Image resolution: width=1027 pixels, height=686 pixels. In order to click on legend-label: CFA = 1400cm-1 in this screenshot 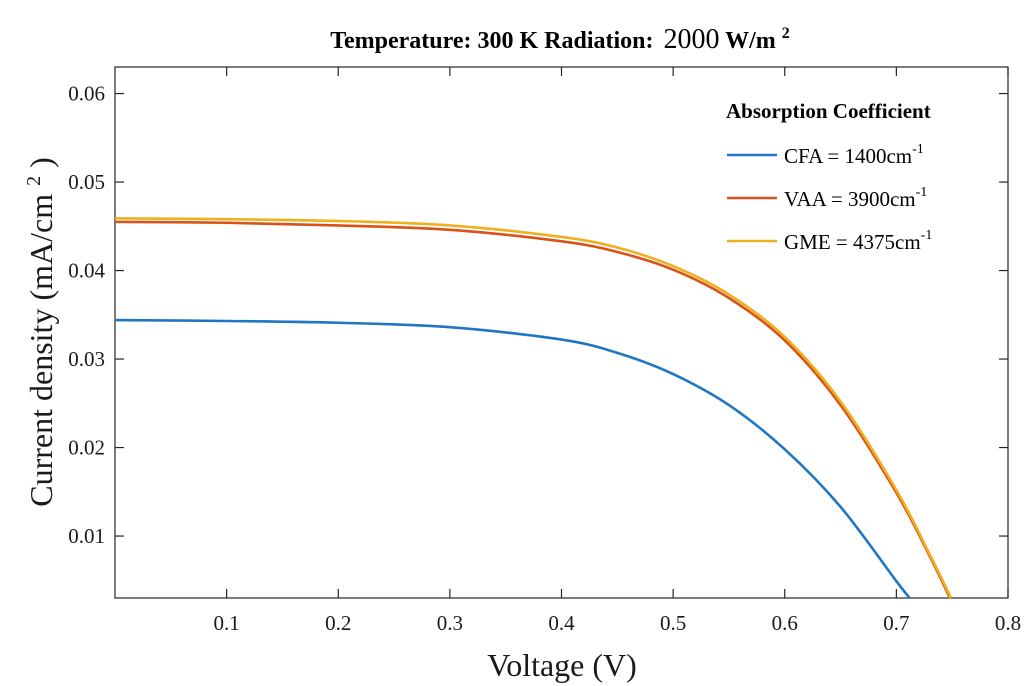, I will do `click(854, 155)`.